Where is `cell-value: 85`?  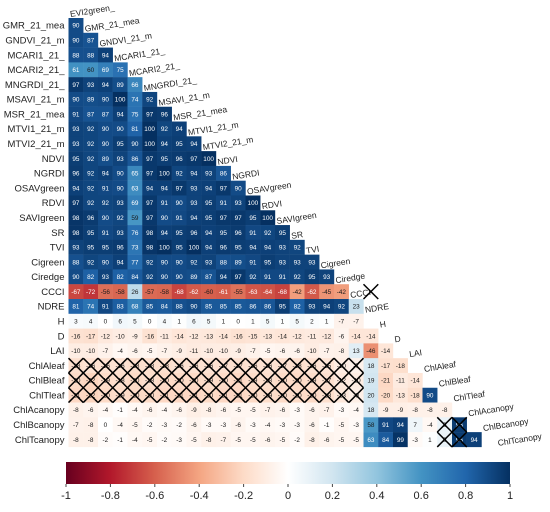
cell-value: 85 is located at coordinates (209, 307).